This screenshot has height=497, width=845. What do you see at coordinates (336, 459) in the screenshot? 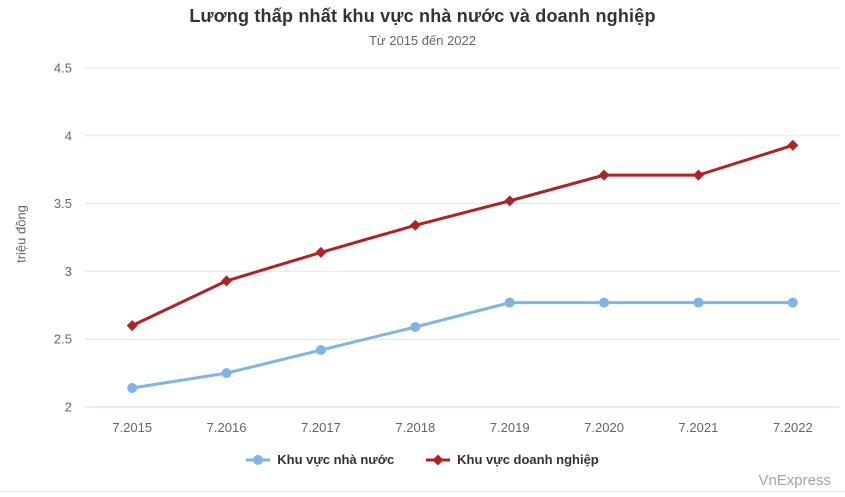
I see `legend-label: Khu vực nhà nước` at bounding box center [336, 459].